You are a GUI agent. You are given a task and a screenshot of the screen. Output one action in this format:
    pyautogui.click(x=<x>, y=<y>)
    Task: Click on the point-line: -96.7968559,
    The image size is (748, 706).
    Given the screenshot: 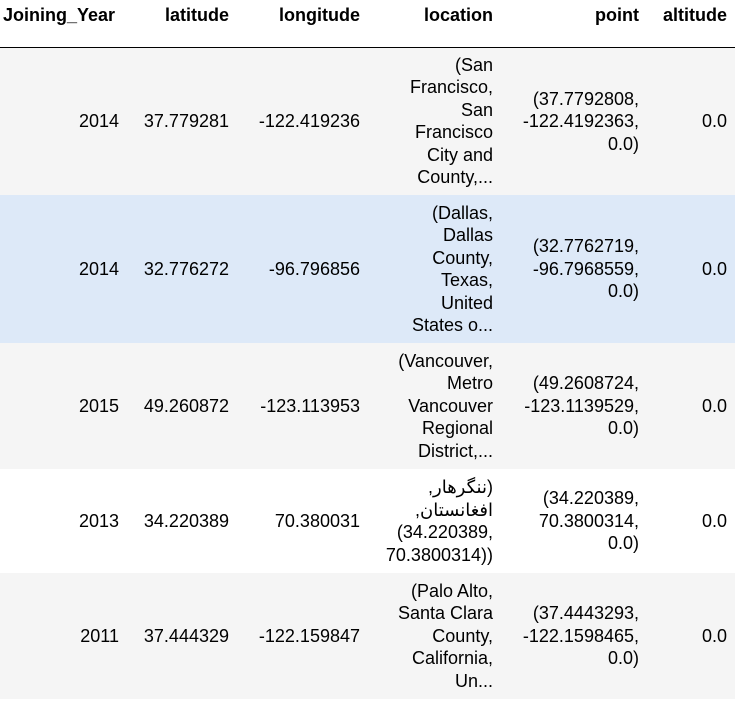 What is the action you would take?
    pyautogui.click(x=585, y=268)
    